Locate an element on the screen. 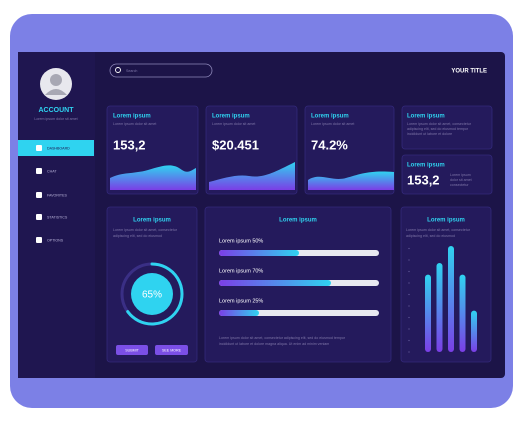 The height and width of the screenshot is (421, 523). sidebar is located at coordinates (56, 215).